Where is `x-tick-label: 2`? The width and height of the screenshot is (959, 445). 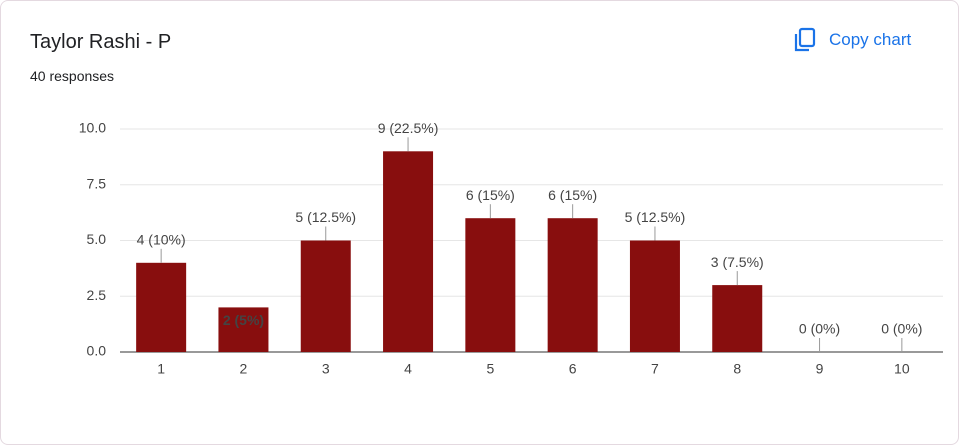 x-tick-label: 2 is located at coordinates (244, 369).